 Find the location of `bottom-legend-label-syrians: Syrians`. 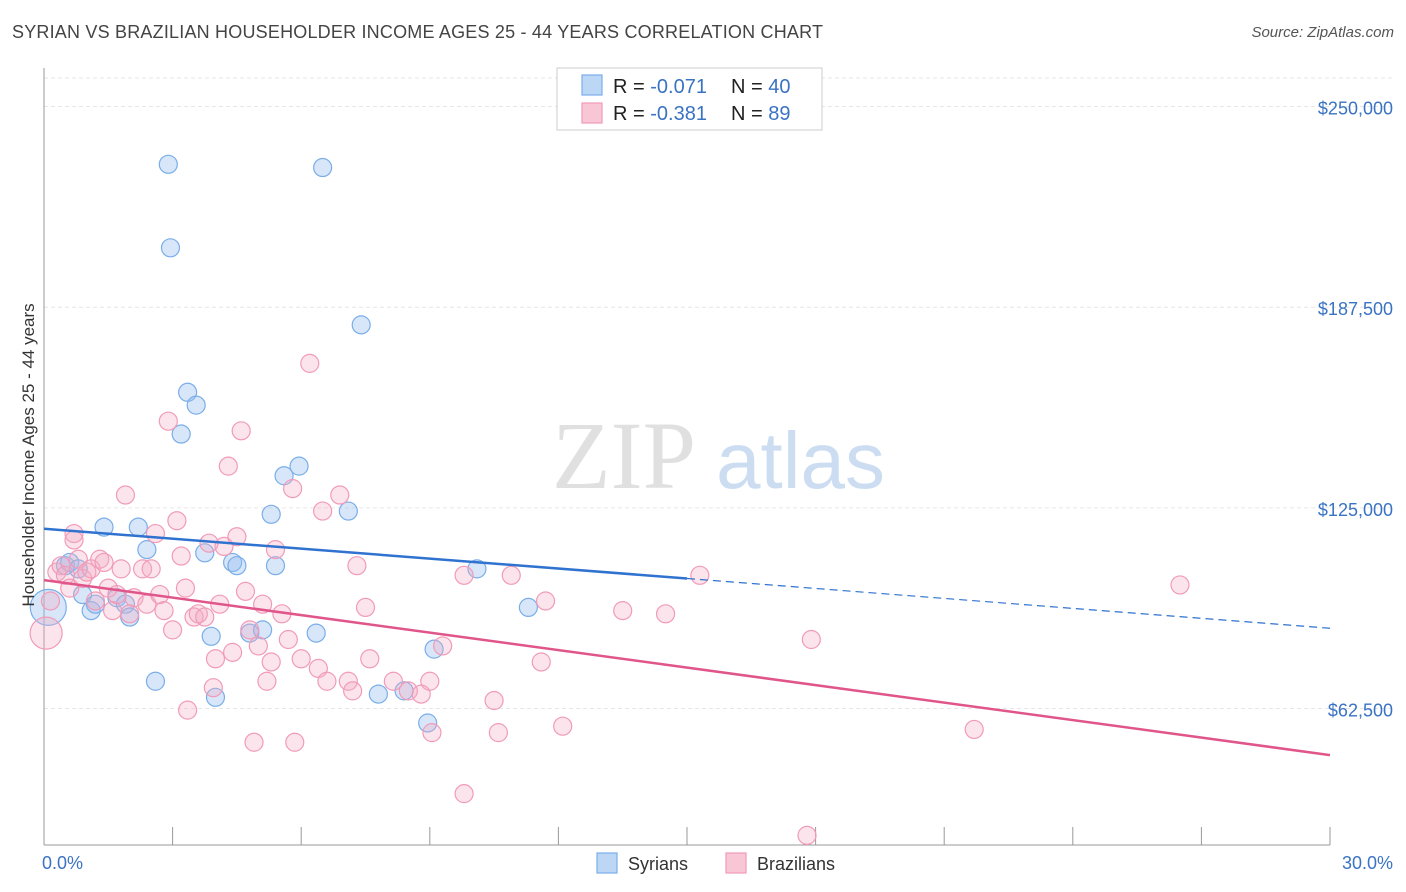

bottom-legend-label-syrians: Syrians is located at coordinates (658, 864).